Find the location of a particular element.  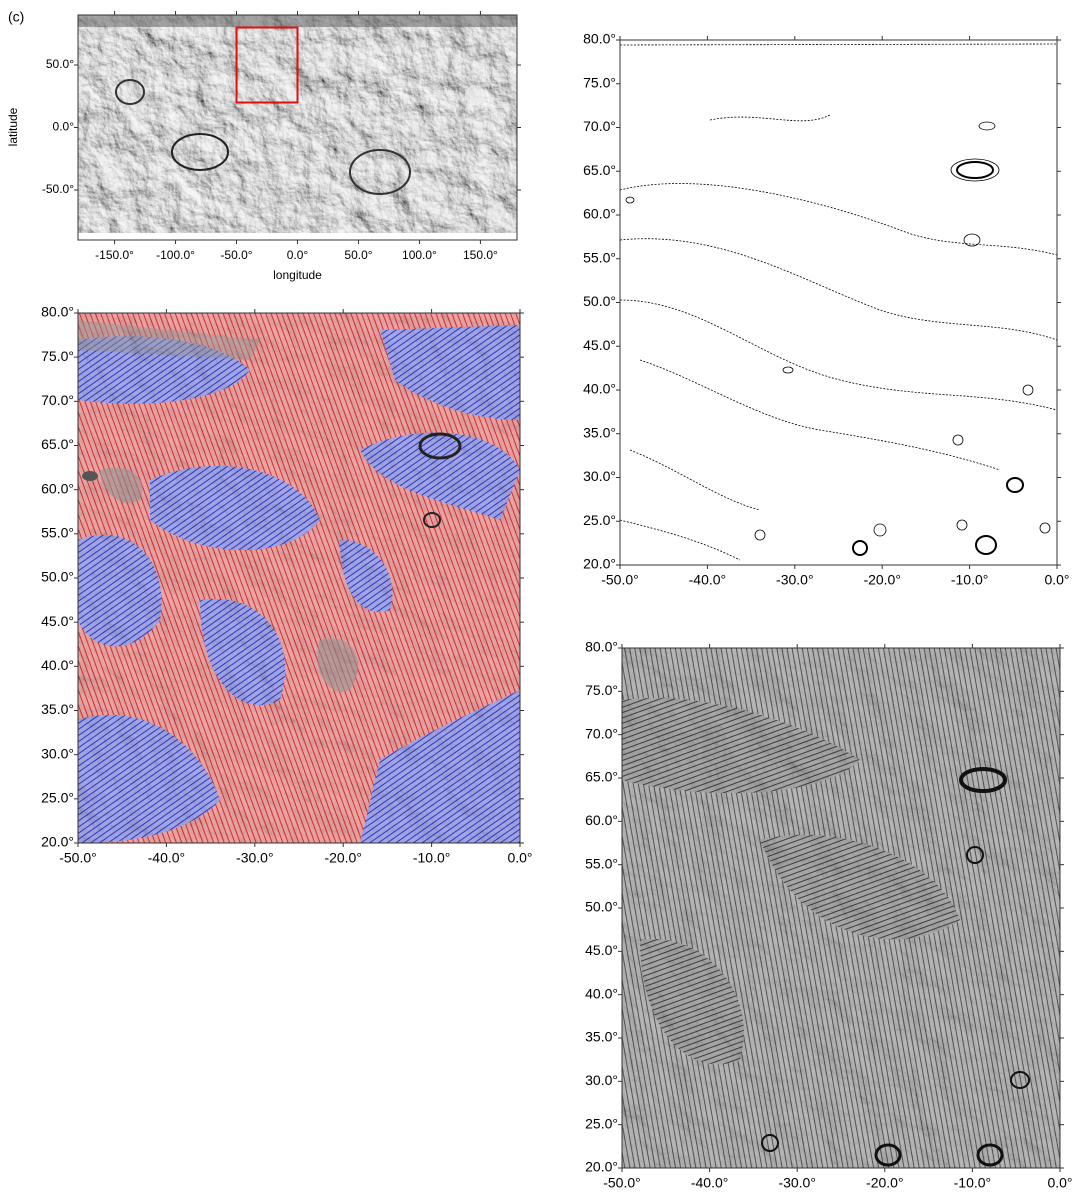

x-tick-label: -100.0° is located at coordinates (175, 255).